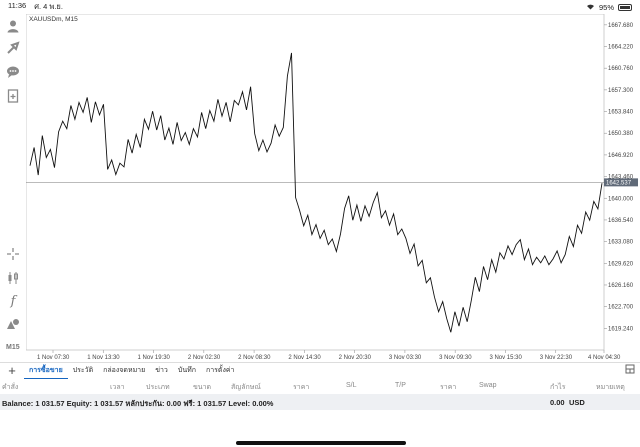 This screenshot has height=447, width=640. Describe the element at coordinates (186, 370) in the screenshot. I see `tab-journal: บันทึก` at that location.